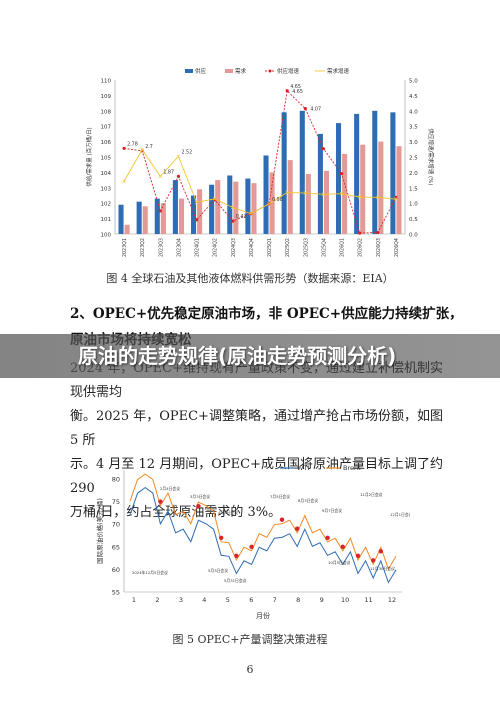 Image resolution: width=500 pixels, height=707 pixels. Describe the element at coordinates (368, 600) in the screenshot. I see `x-tick-label: 11` at that location.